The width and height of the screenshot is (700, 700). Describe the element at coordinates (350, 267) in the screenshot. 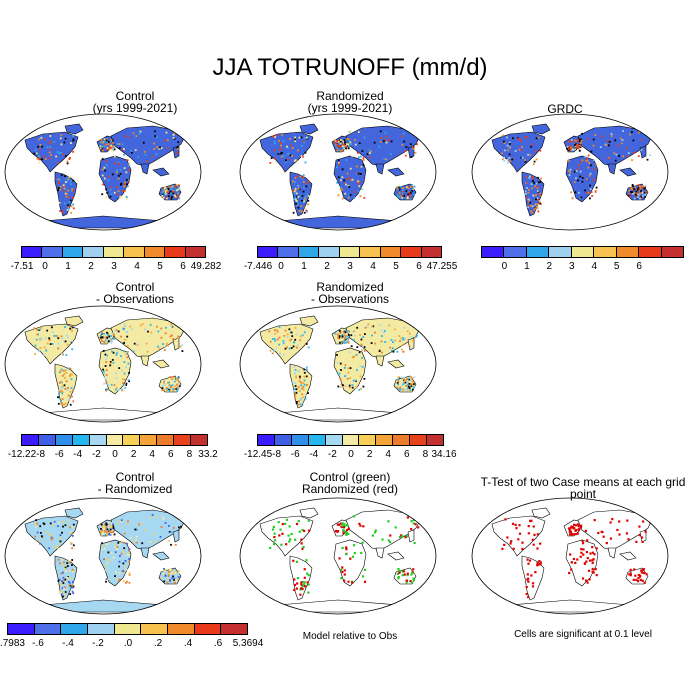

I see `colorbar-ticks-randomized: -7.446 0 1 2 3 4 5 6 47.255` at that location.